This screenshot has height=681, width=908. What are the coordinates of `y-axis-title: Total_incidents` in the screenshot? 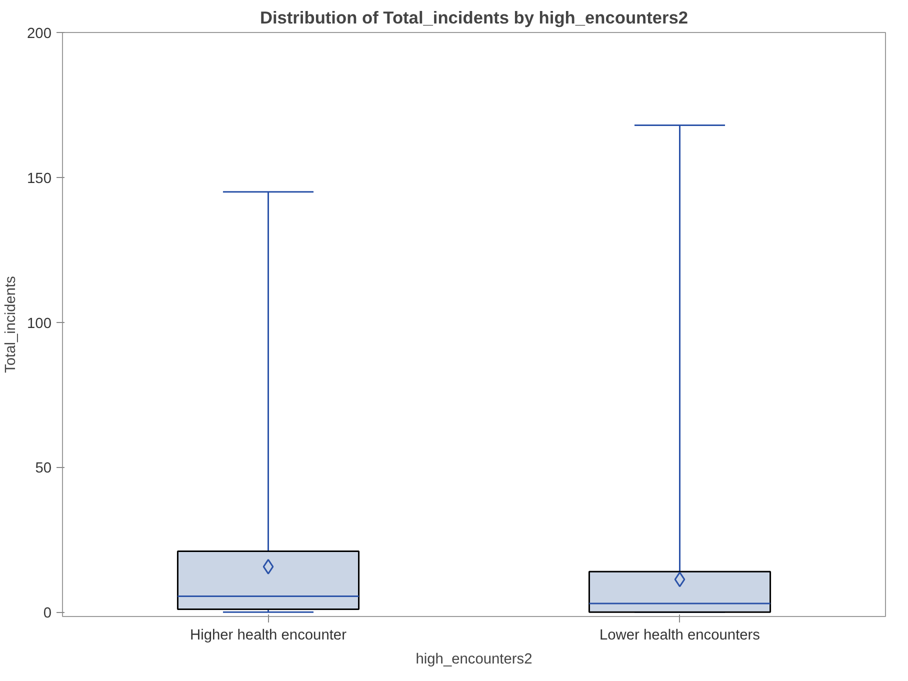 It's located at (11, 324).